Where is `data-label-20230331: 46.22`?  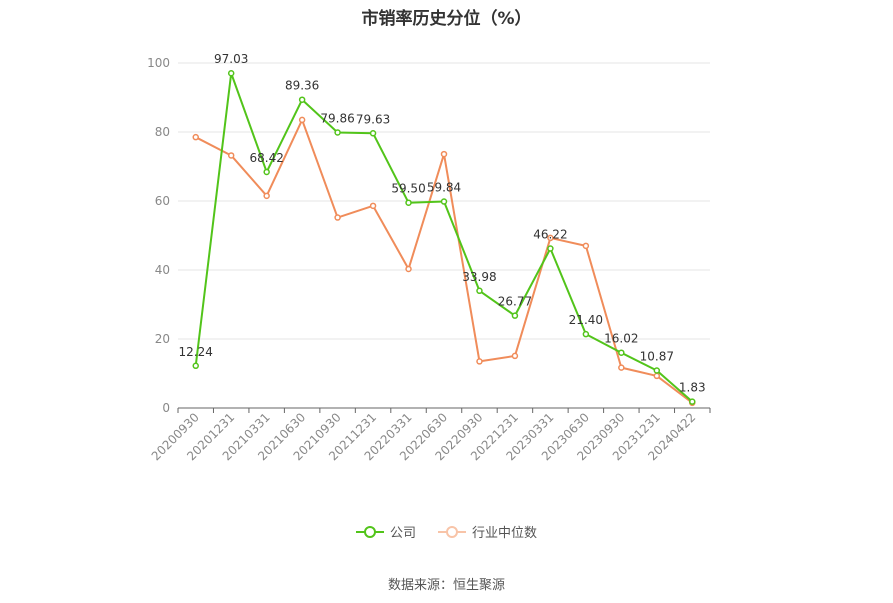 data-label-20230331: 46.22 is located at coordinates (550, 235).